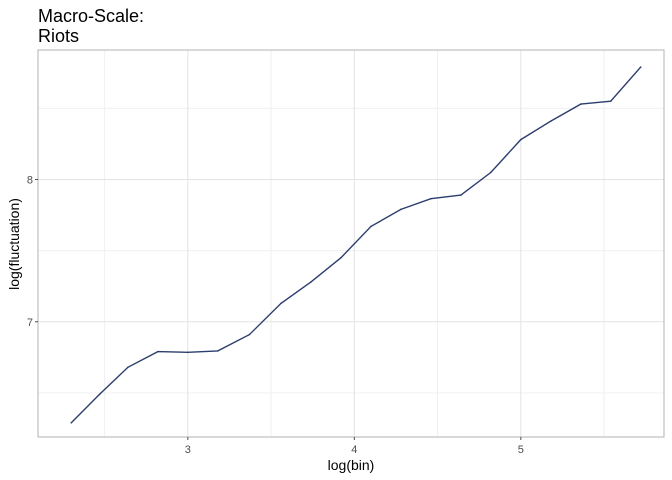 The image size is (672, 480). I want to click on y-axis-ticks: 78, so click(32, 251).